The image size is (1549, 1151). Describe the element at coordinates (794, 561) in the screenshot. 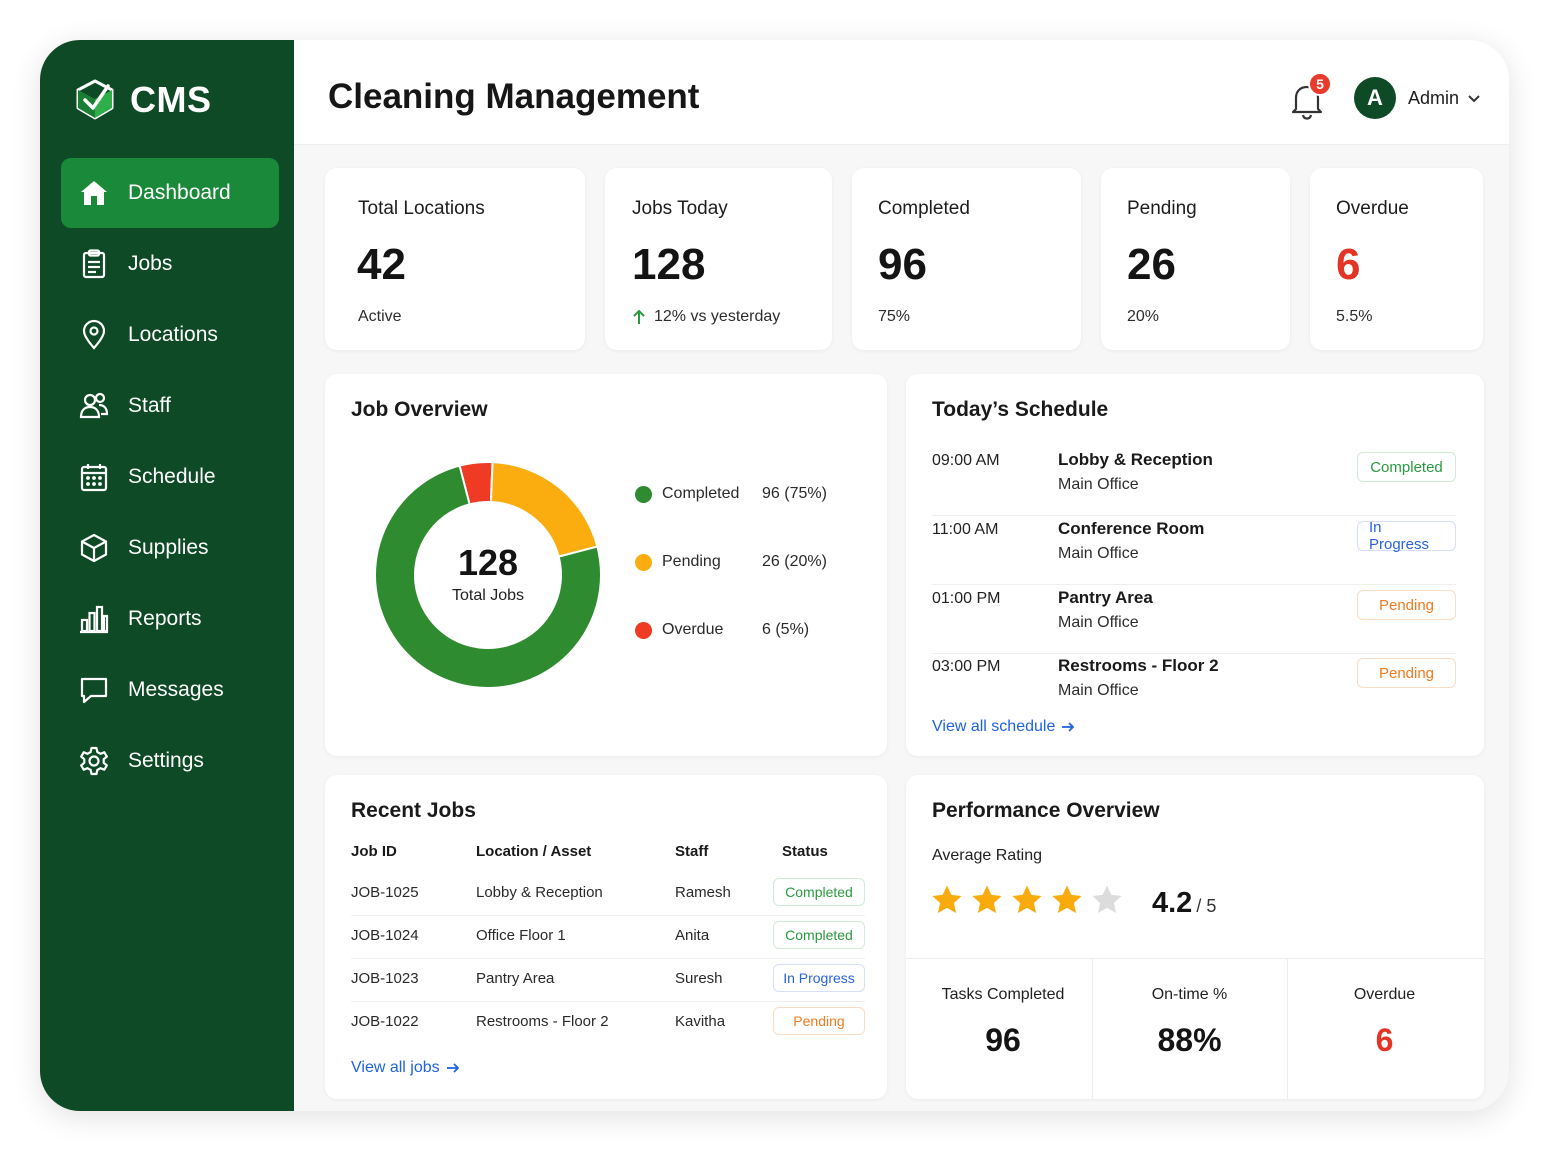

I see `legend-value: 26 (20%)` at that location.